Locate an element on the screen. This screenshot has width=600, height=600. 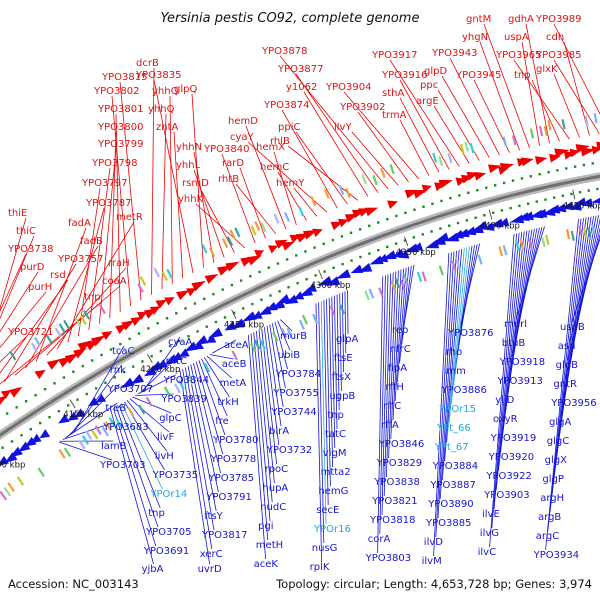
gene-label-forward: YPO3802 is located at coordinates (116, 91).